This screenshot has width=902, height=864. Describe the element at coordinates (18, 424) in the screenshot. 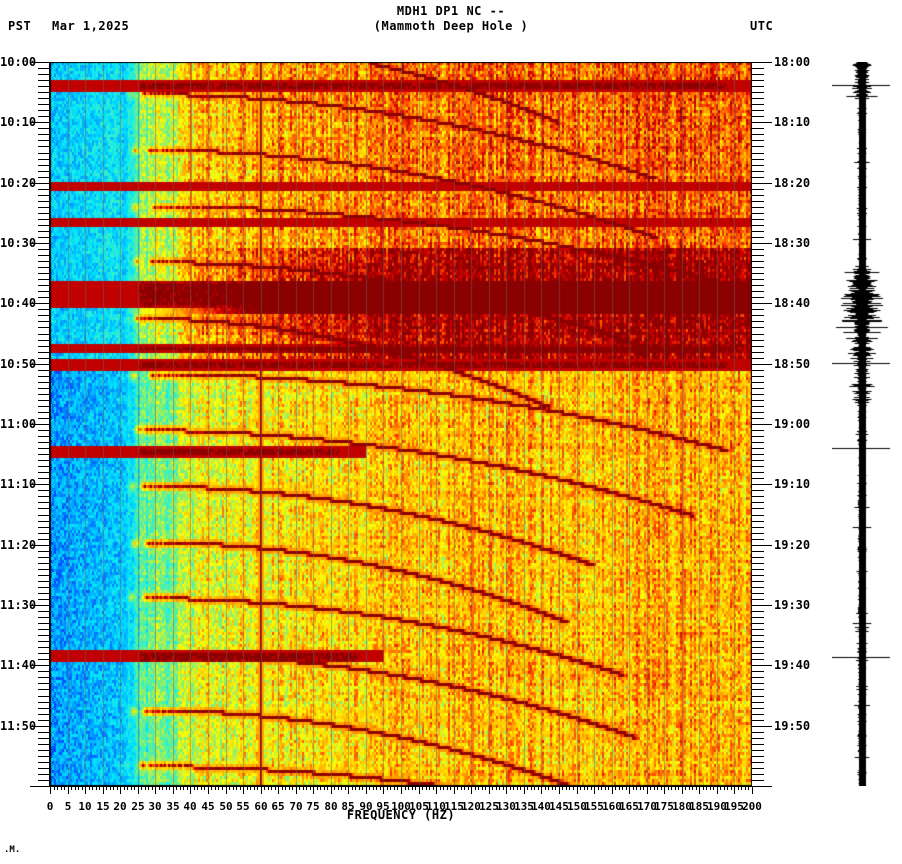

I see `left-time-label: 11:00` at that location.